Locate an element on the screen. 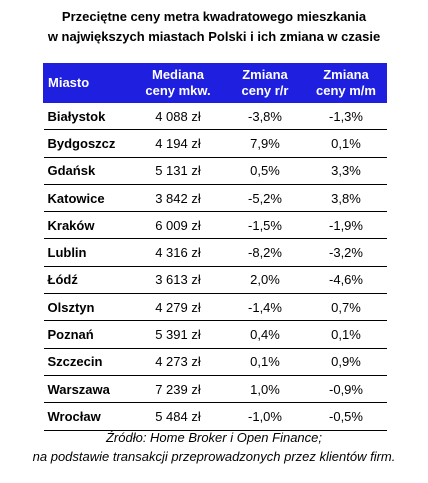  table-row: Łódź 3 613 zł 2,0% -4,6% is located at coordinates (215, 280).